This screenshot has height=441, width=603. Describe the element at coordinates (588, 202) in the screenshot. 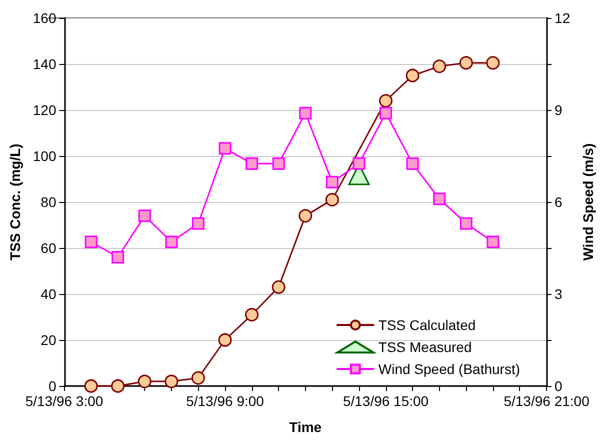

I see `y2-axis-title: Wind Speed (m/s)` at that location.